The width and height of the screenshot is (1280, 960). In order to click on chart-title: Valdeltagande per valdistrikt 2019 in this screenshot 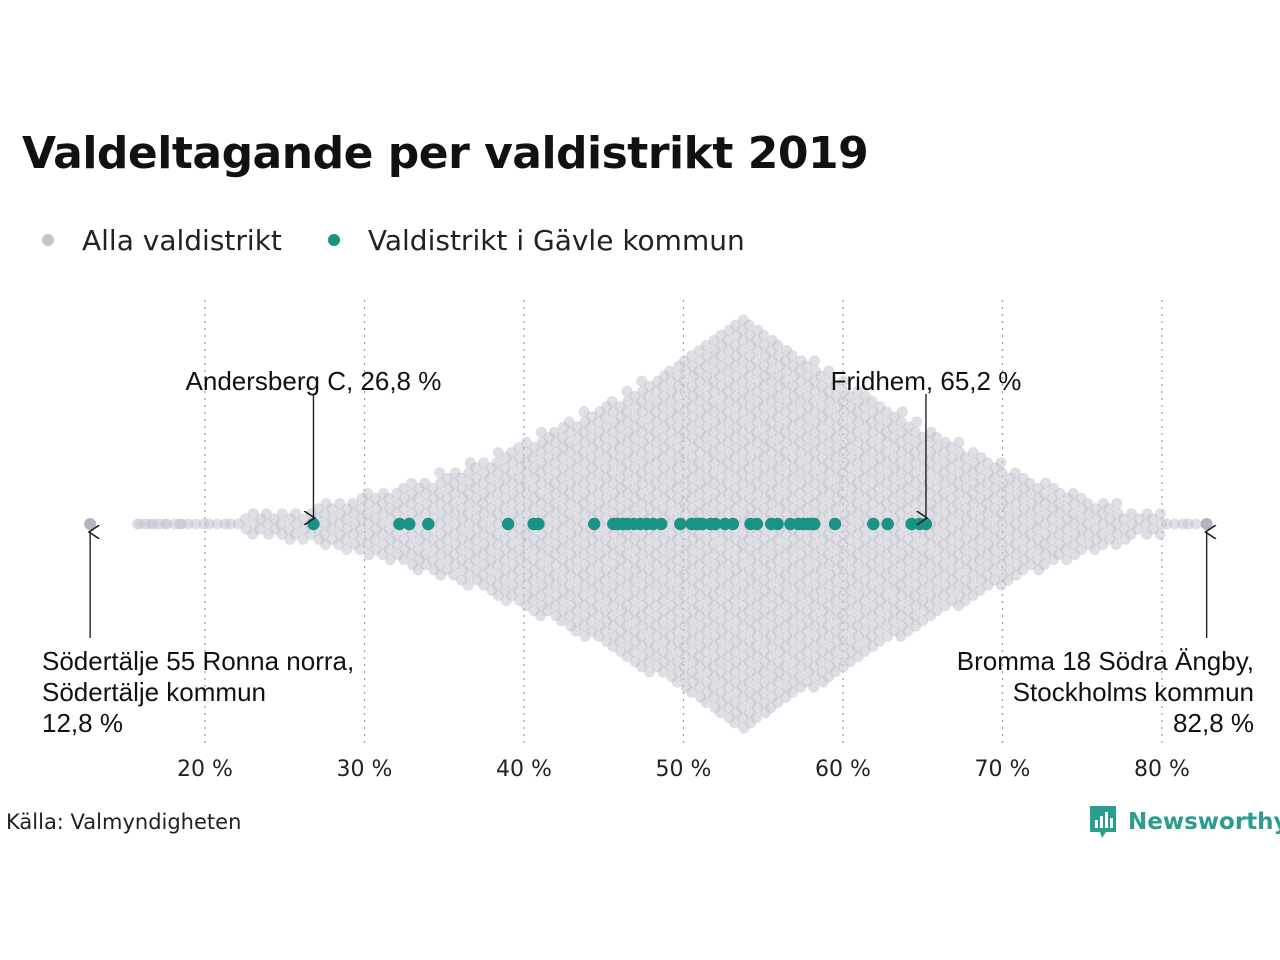, I will do `click(445, 153)`.